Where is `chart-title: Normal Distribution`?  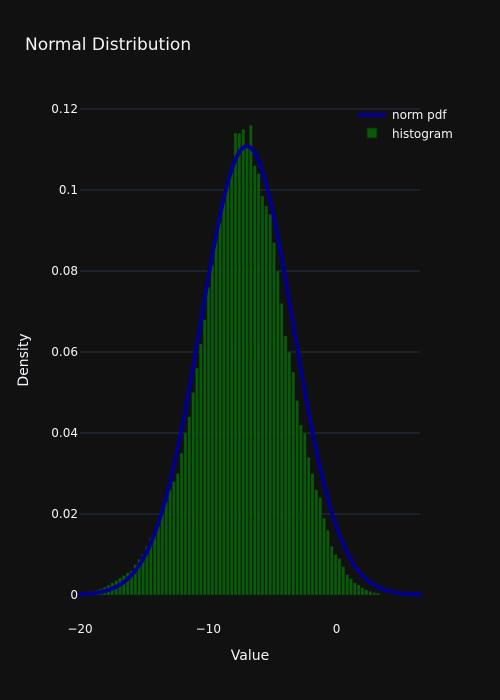 chart-title: Normal Distribution is located at coordinates (108, 45).